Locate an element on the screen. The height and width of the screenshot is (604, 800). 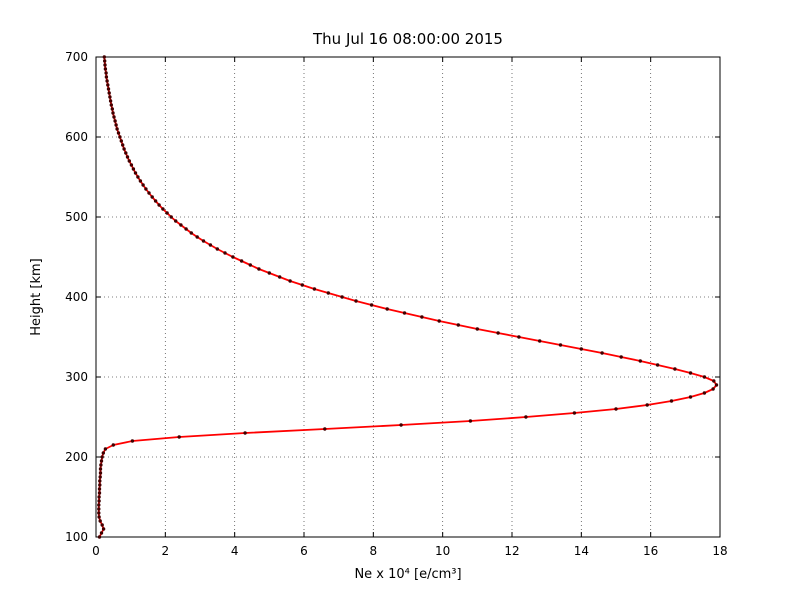
x-tick-label: 16 is located at coordinates (650, 551).